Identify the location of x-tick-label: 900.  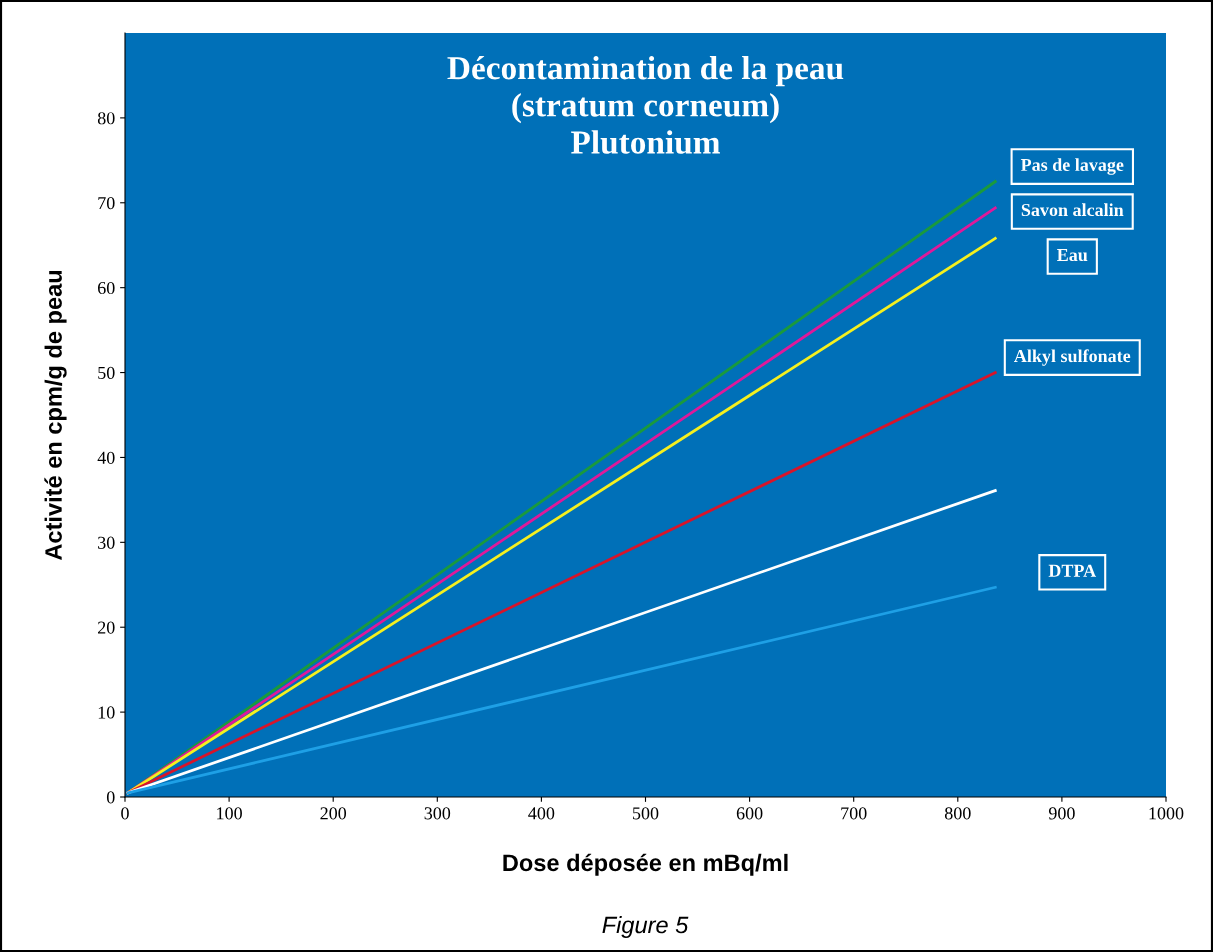
(1061, 813).